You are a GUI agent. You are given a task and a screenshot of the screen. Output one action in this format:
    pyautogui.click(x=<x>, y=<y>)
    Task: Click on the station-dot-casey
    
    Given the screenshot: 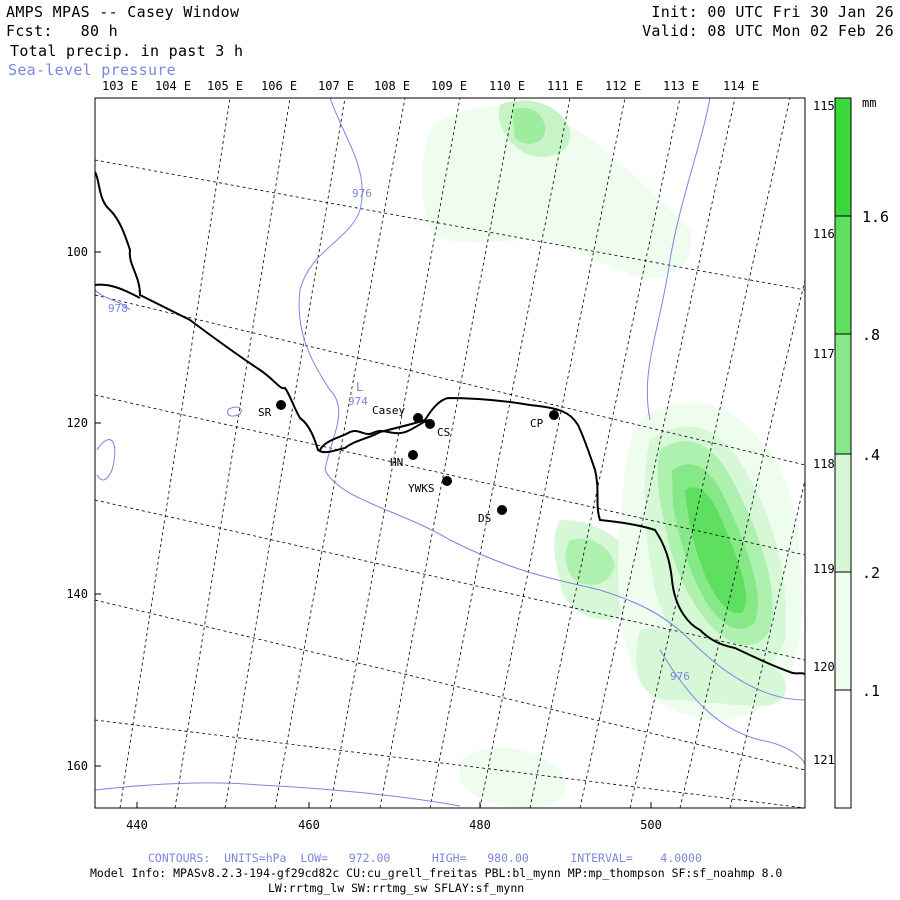 What is the action you would take?
    pyautogui.click(x=418, y=418)
    